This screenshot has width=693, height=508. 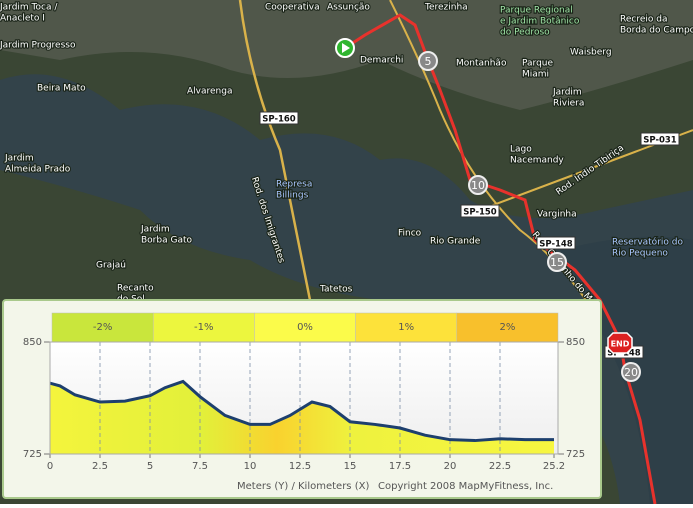 What do you see at coordinates (38, 46) in the screenshot?
I see `place-label: Jardim Progresso` at bounding box center [38, 46].